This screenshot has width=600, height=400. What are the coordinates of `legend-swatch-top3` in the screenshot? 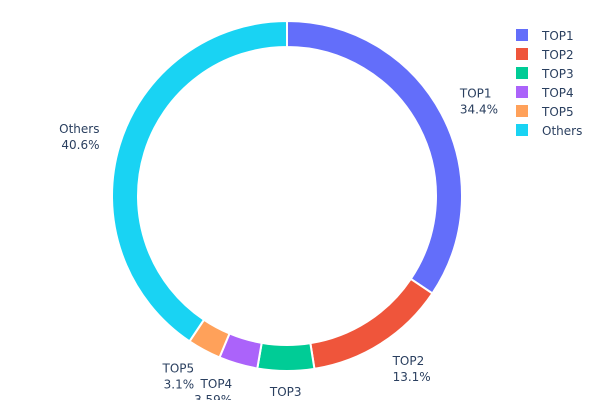 It's located at (522, 73).